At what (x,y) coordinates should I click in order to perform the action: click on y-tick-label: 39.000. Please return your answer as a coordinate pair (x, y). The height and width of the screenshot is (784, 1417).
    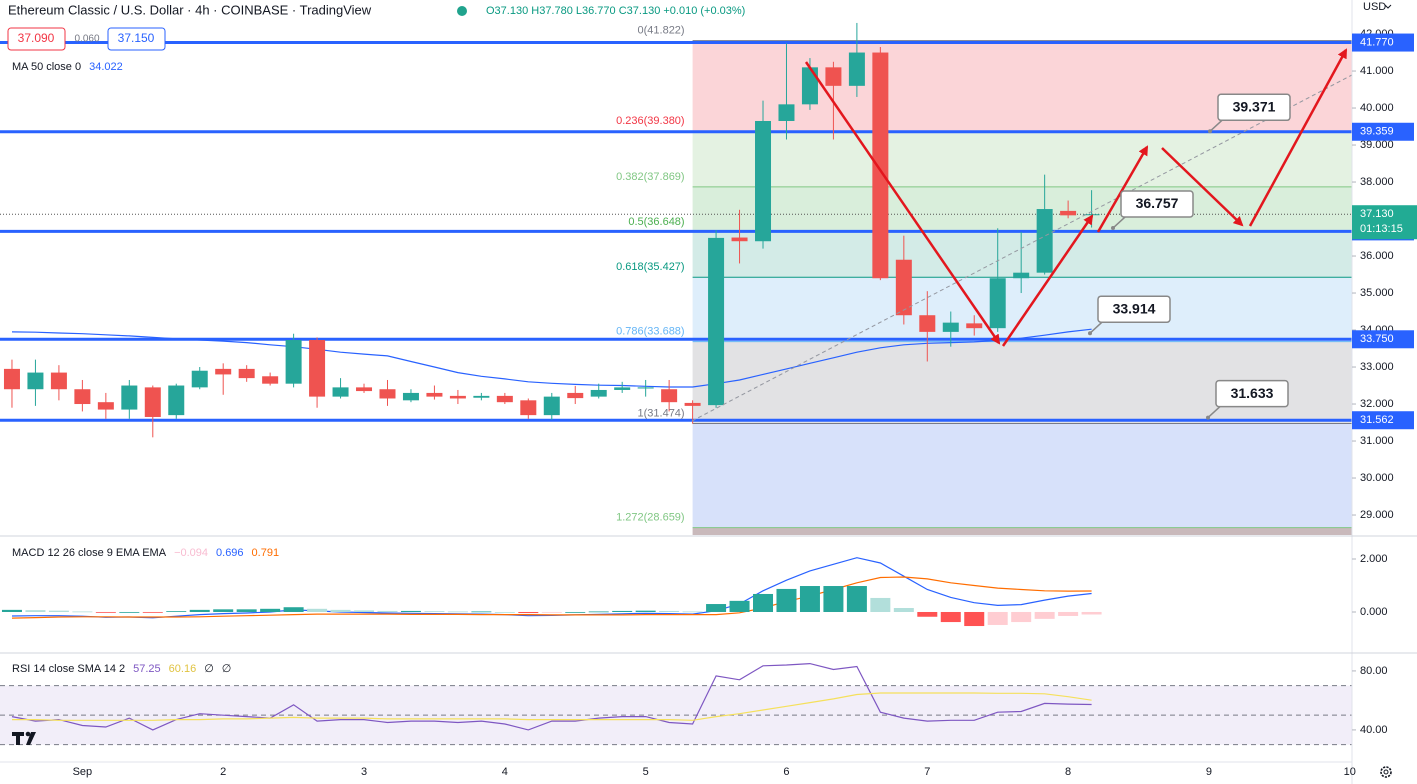
    Looking at the image, I should click on (1377, 145).